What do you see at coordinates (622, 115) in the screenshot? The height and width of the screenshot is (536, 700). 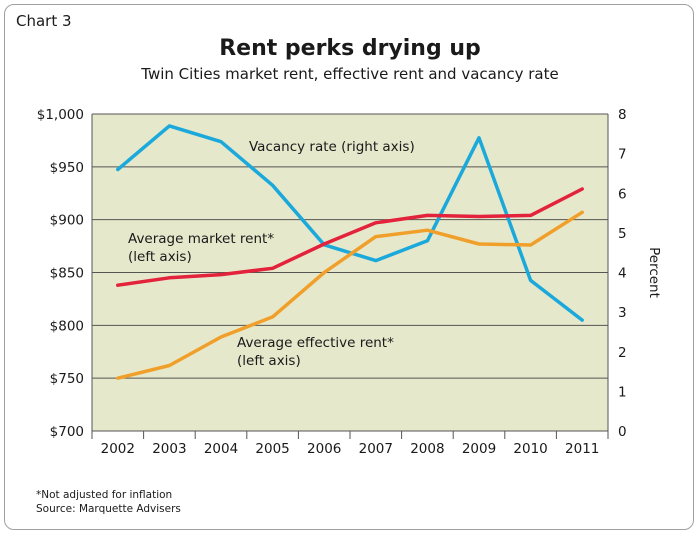 I see `right-tick-label: 8` at bounding box center [622, 115].